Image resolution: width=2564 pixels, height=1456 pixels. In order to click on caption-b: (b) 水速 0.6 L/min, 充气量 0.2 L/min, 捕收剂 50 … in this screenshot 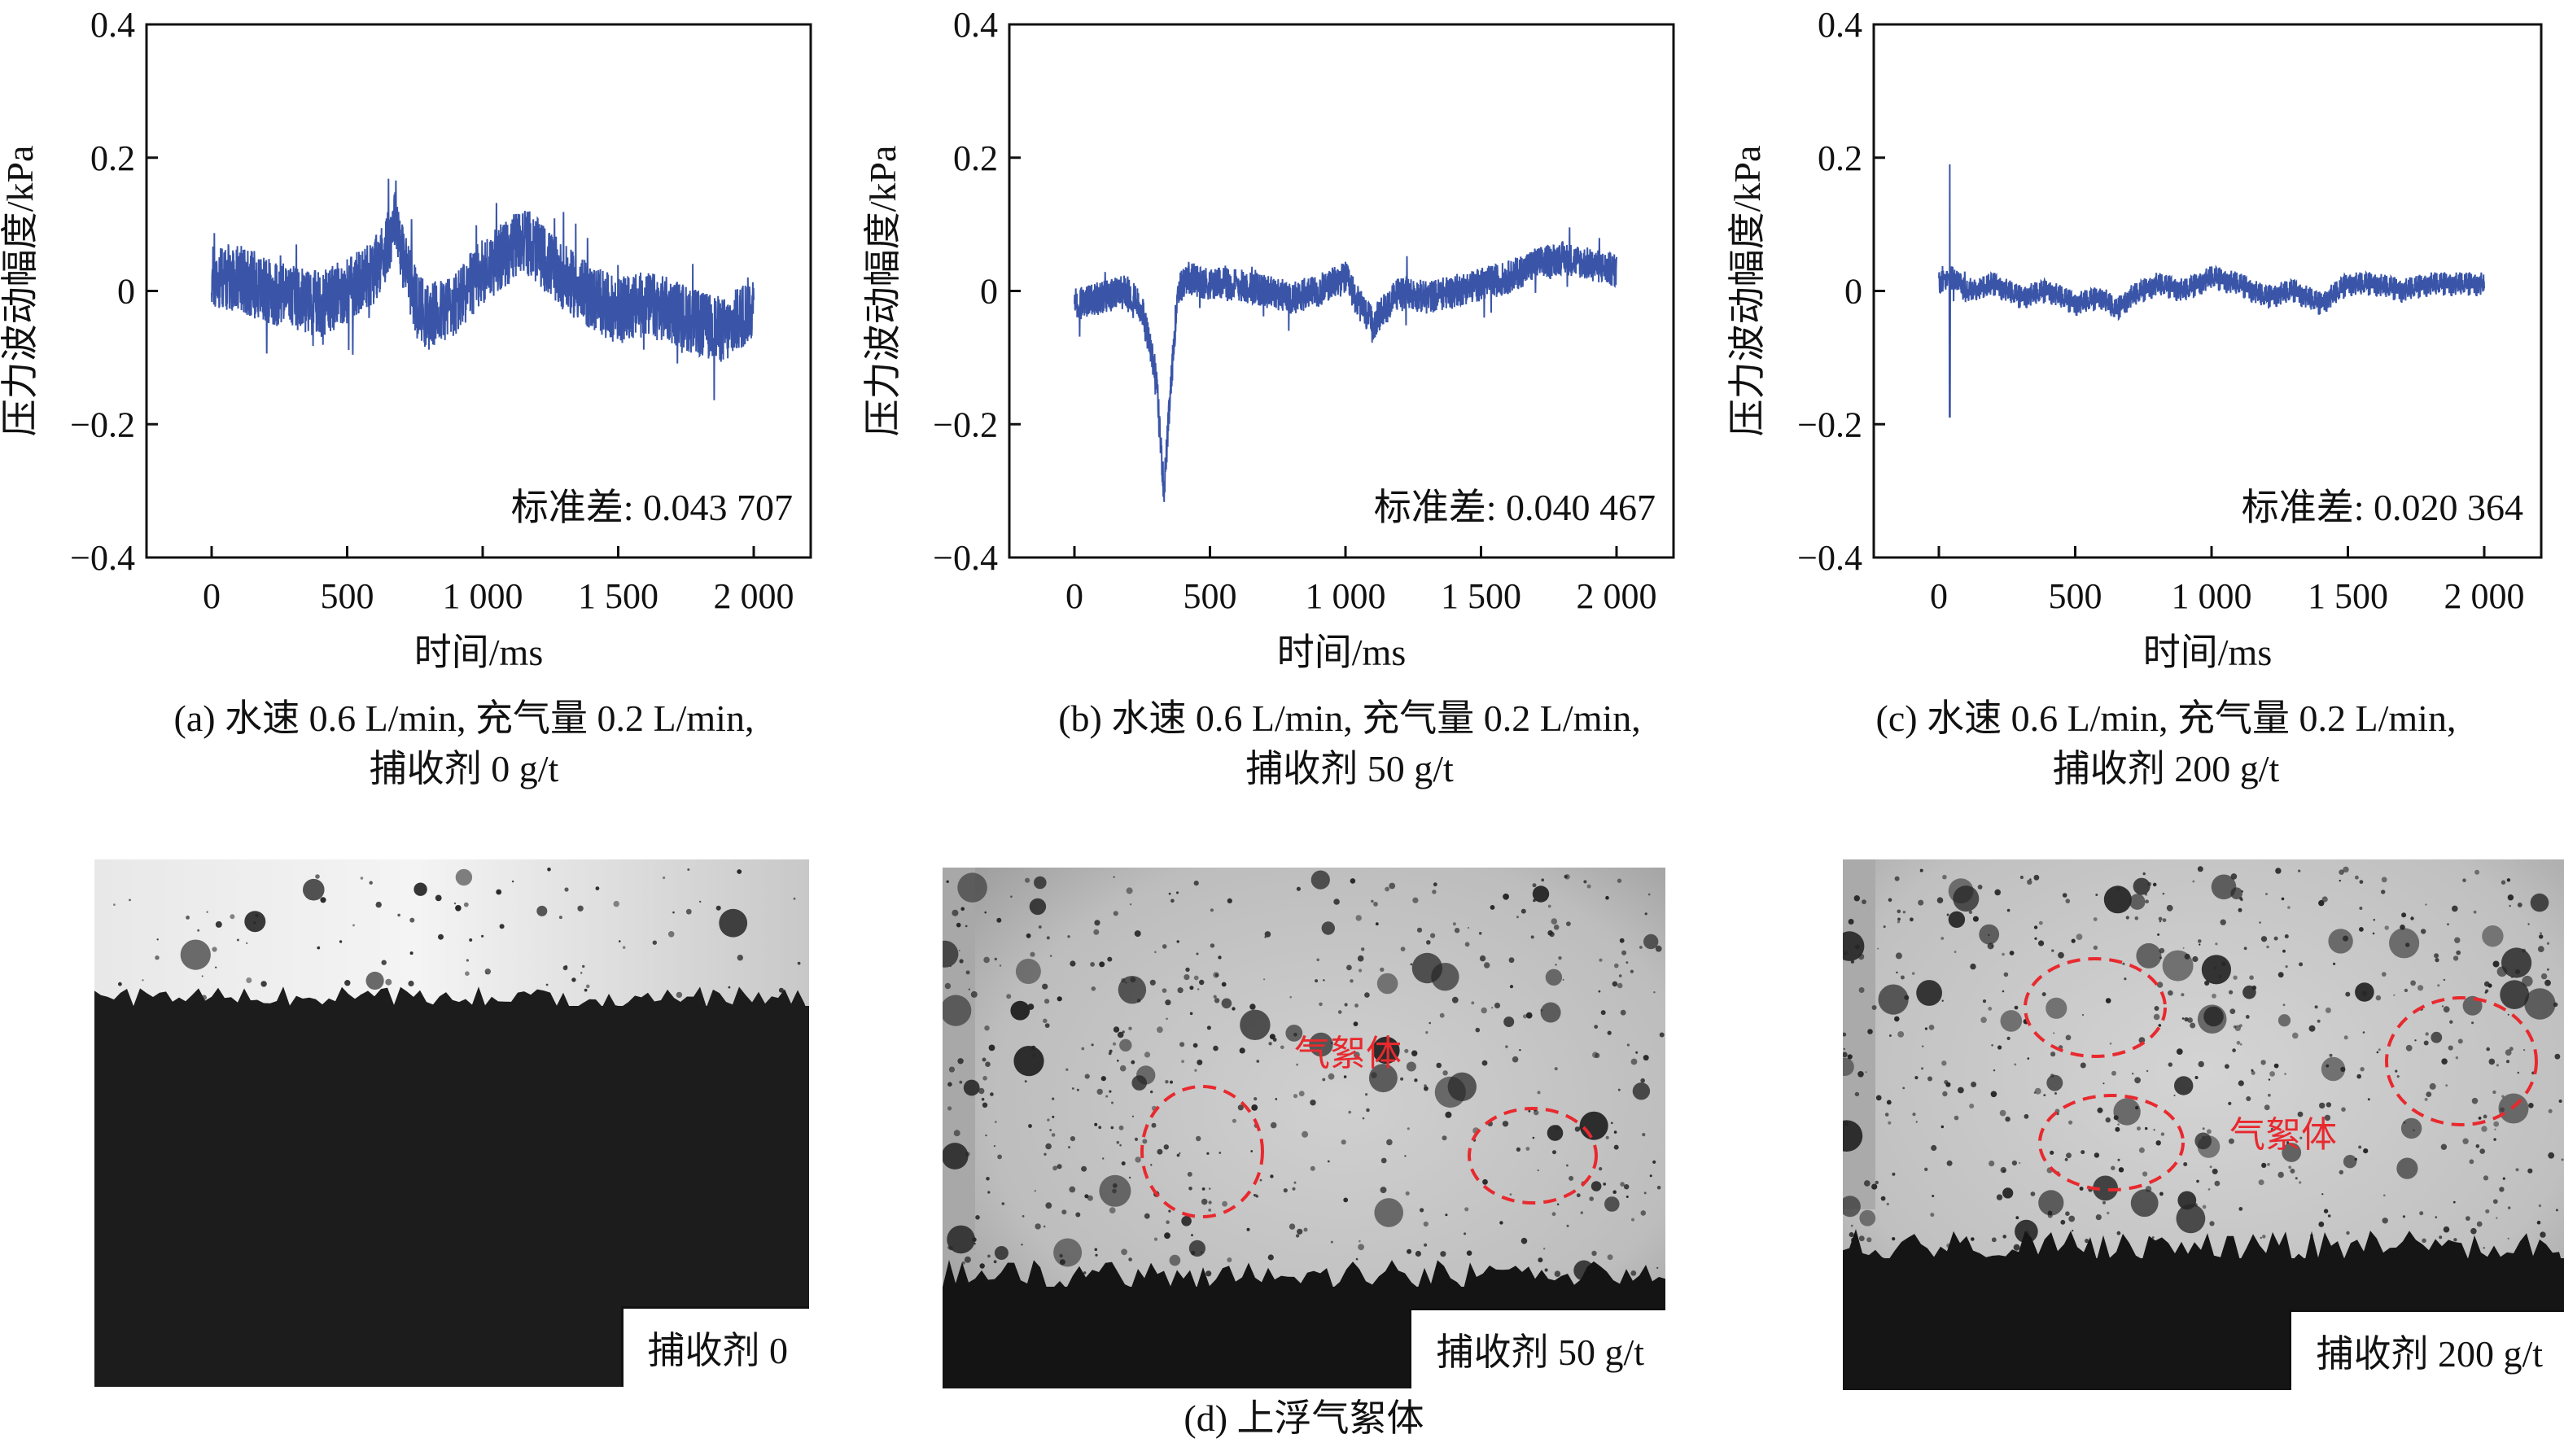, I will do `click(1350, 743)`.